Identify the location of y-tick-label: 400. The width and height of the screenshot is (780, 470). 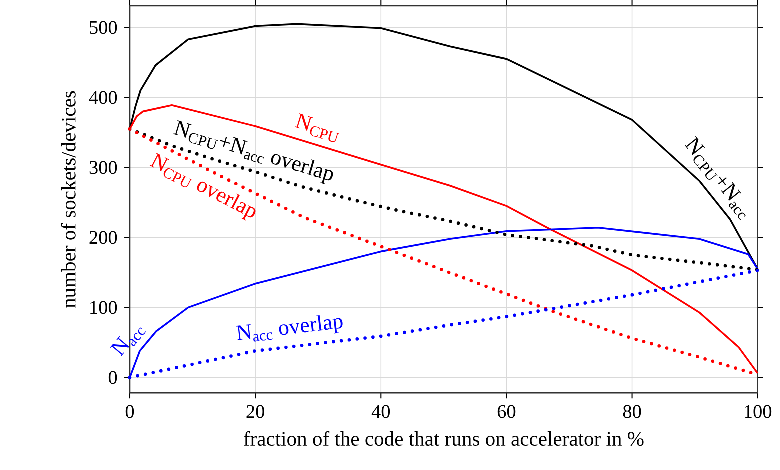
(103, 97).